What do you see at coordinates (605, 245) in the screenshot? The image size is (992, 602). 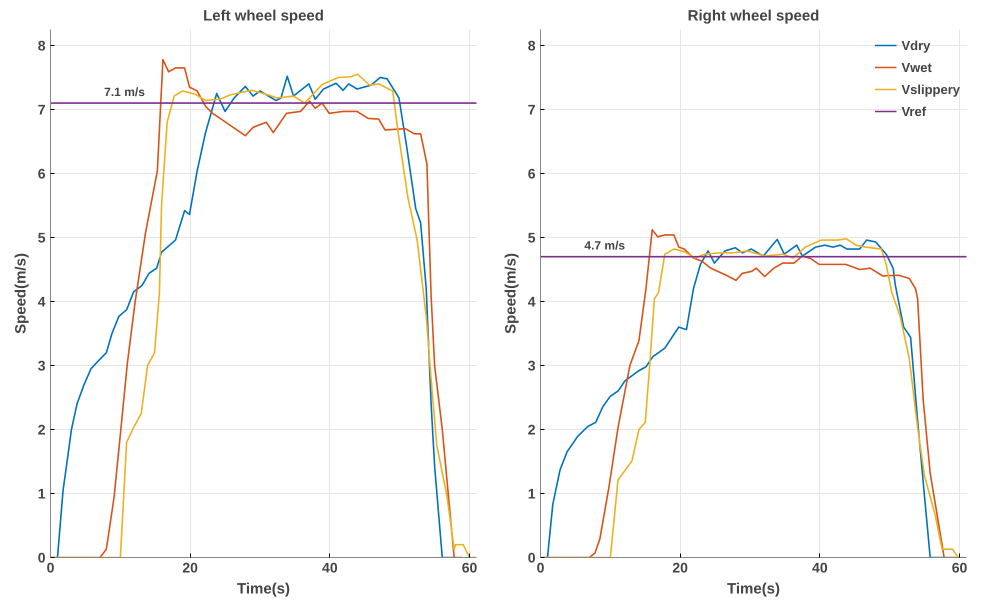 I see `annotation: 4.7 m/s` at bounding box center [605, 245].